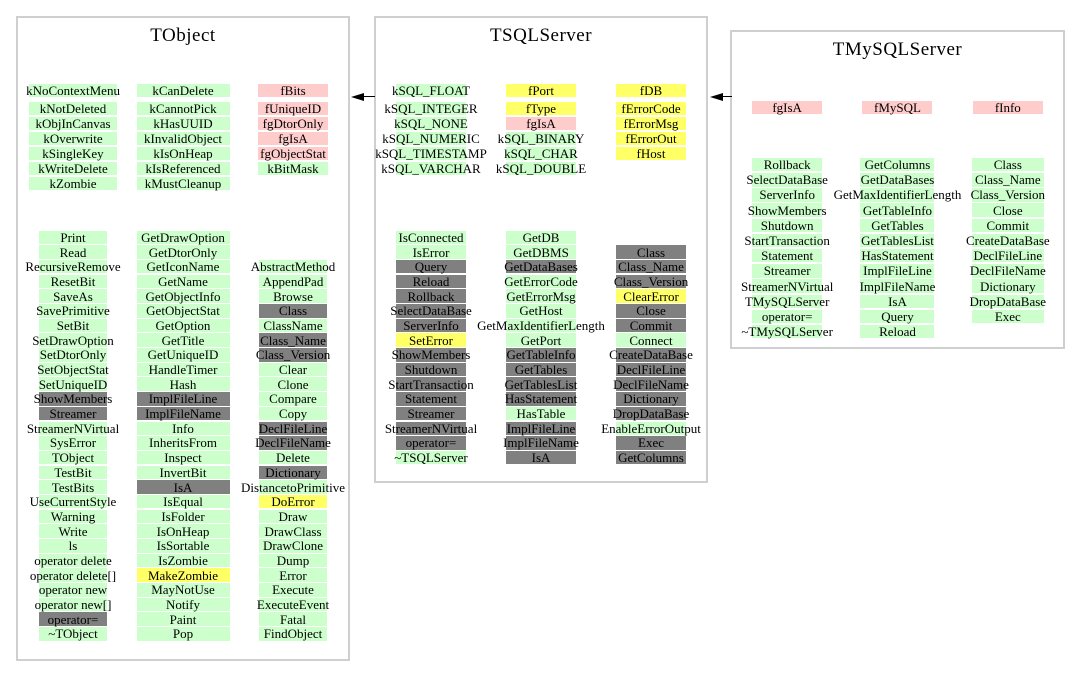 The height and width of the screenshot is (687, 1080). What do you see at coordinates (73, 252) in the screenshot?
I see `member-item: Read` at bounding box center [73, 252].